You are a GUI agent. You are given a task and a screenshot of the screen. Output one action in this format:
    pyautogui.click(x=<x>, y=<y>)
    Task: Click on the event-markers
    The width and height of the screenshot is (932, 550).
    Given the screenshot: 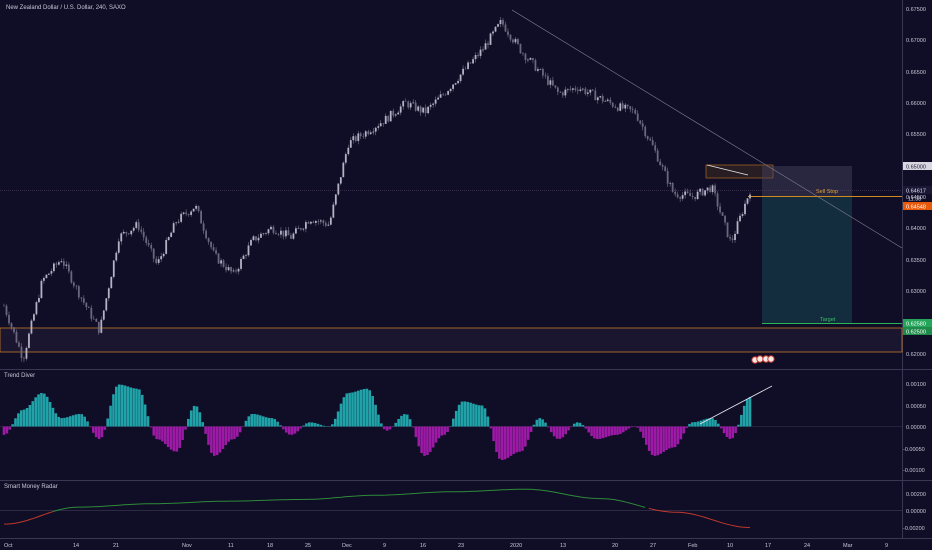 What is the action you would take?
    pyautogui.click(x=763, y=359)
    